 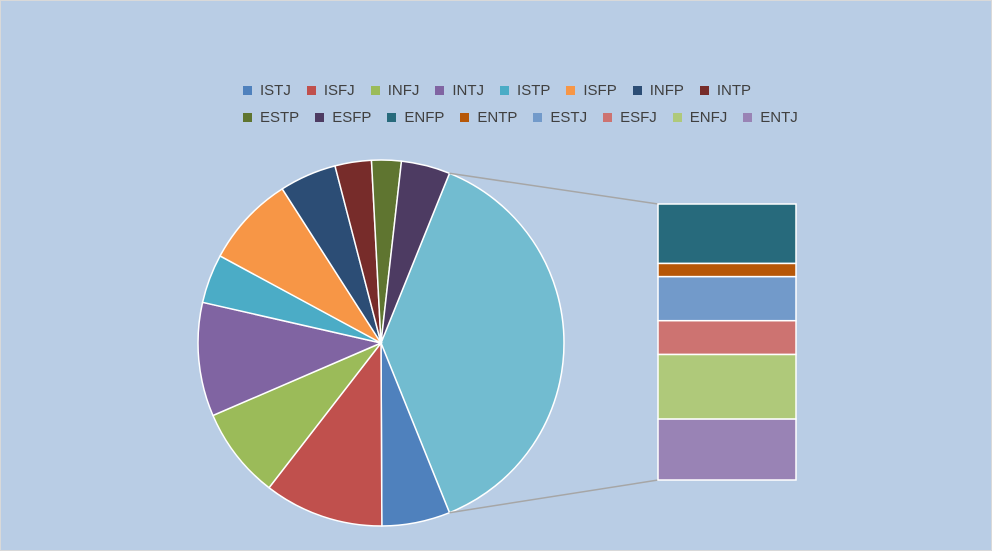 What do you see at coordinates (554, 188) in the screenshot?
I see `connector-line-top` at bounding box center [554, 188].